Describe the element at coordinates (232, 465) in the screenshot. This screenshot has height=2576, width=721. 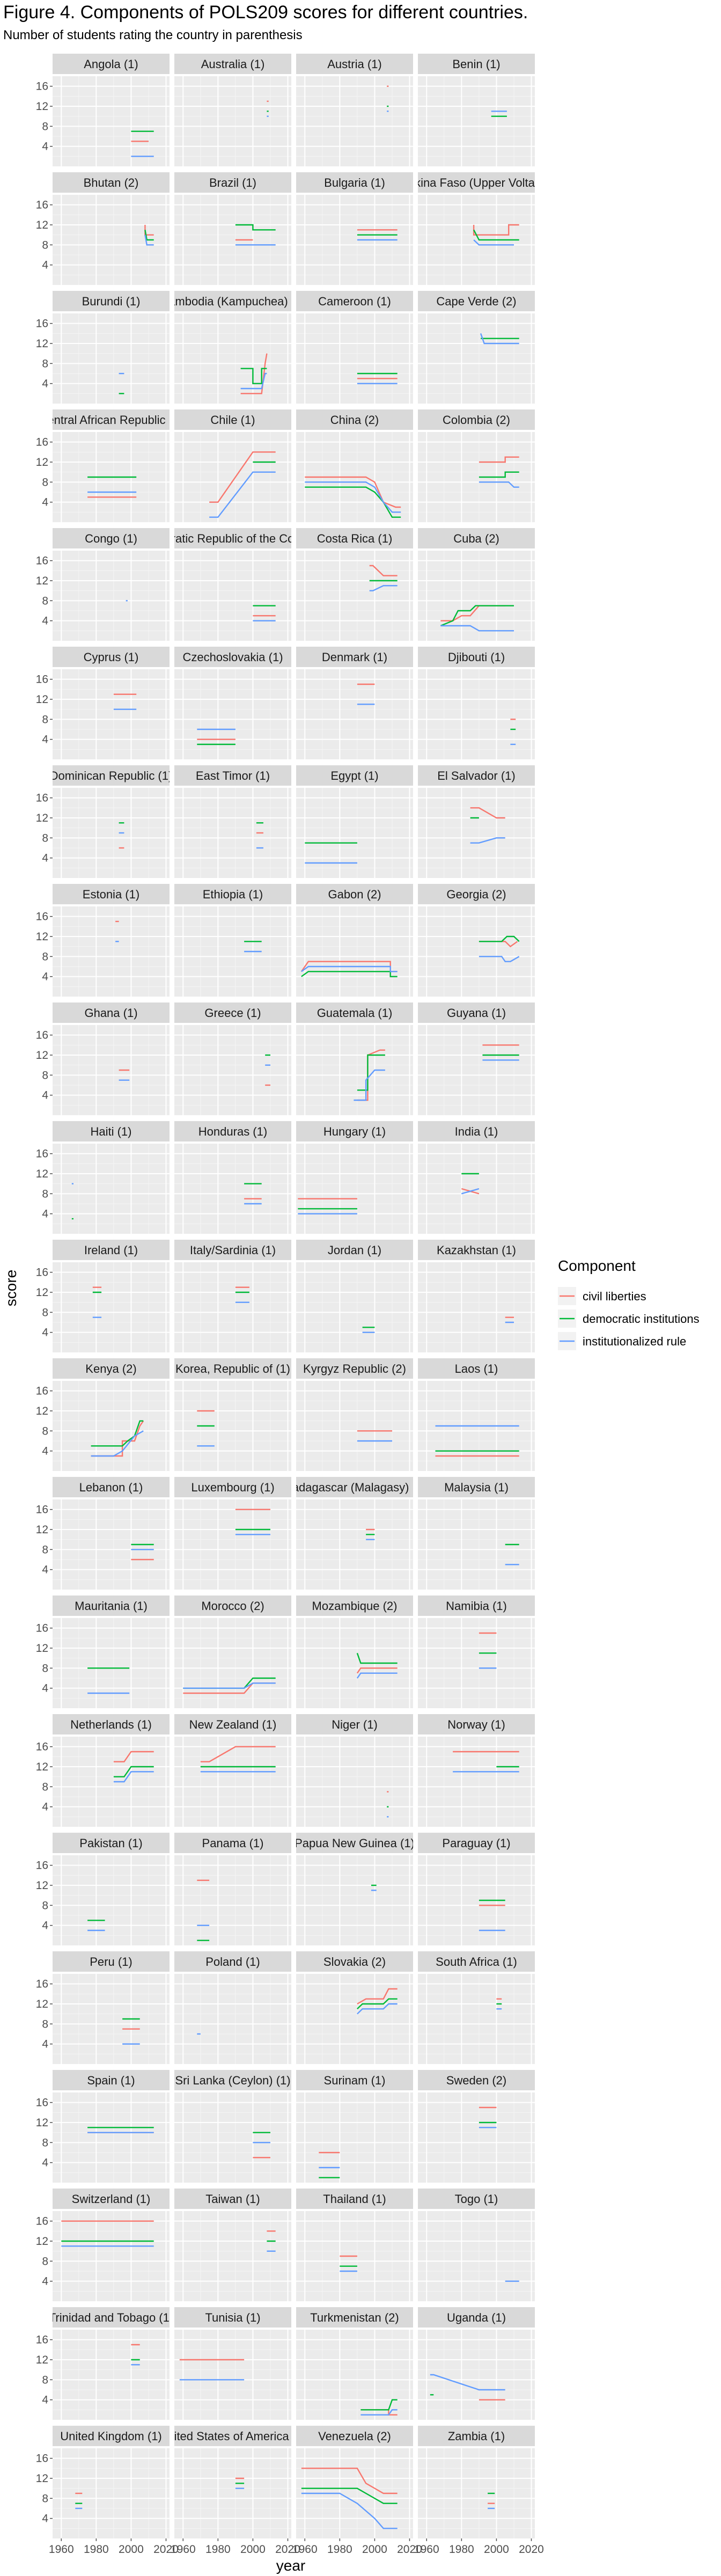
I see `facet-panel: Chile (1)` at that location.